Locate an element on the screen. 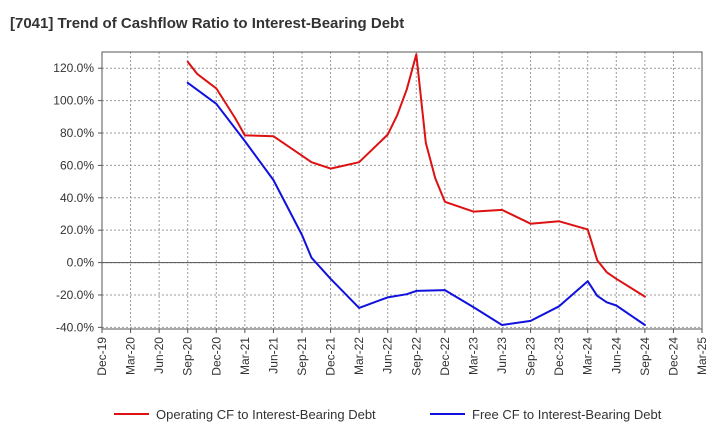 Image resolution: width=720 pixels, height=440 pixels. x-tick-label: Mar-23 is located at coordinates (473, 356).